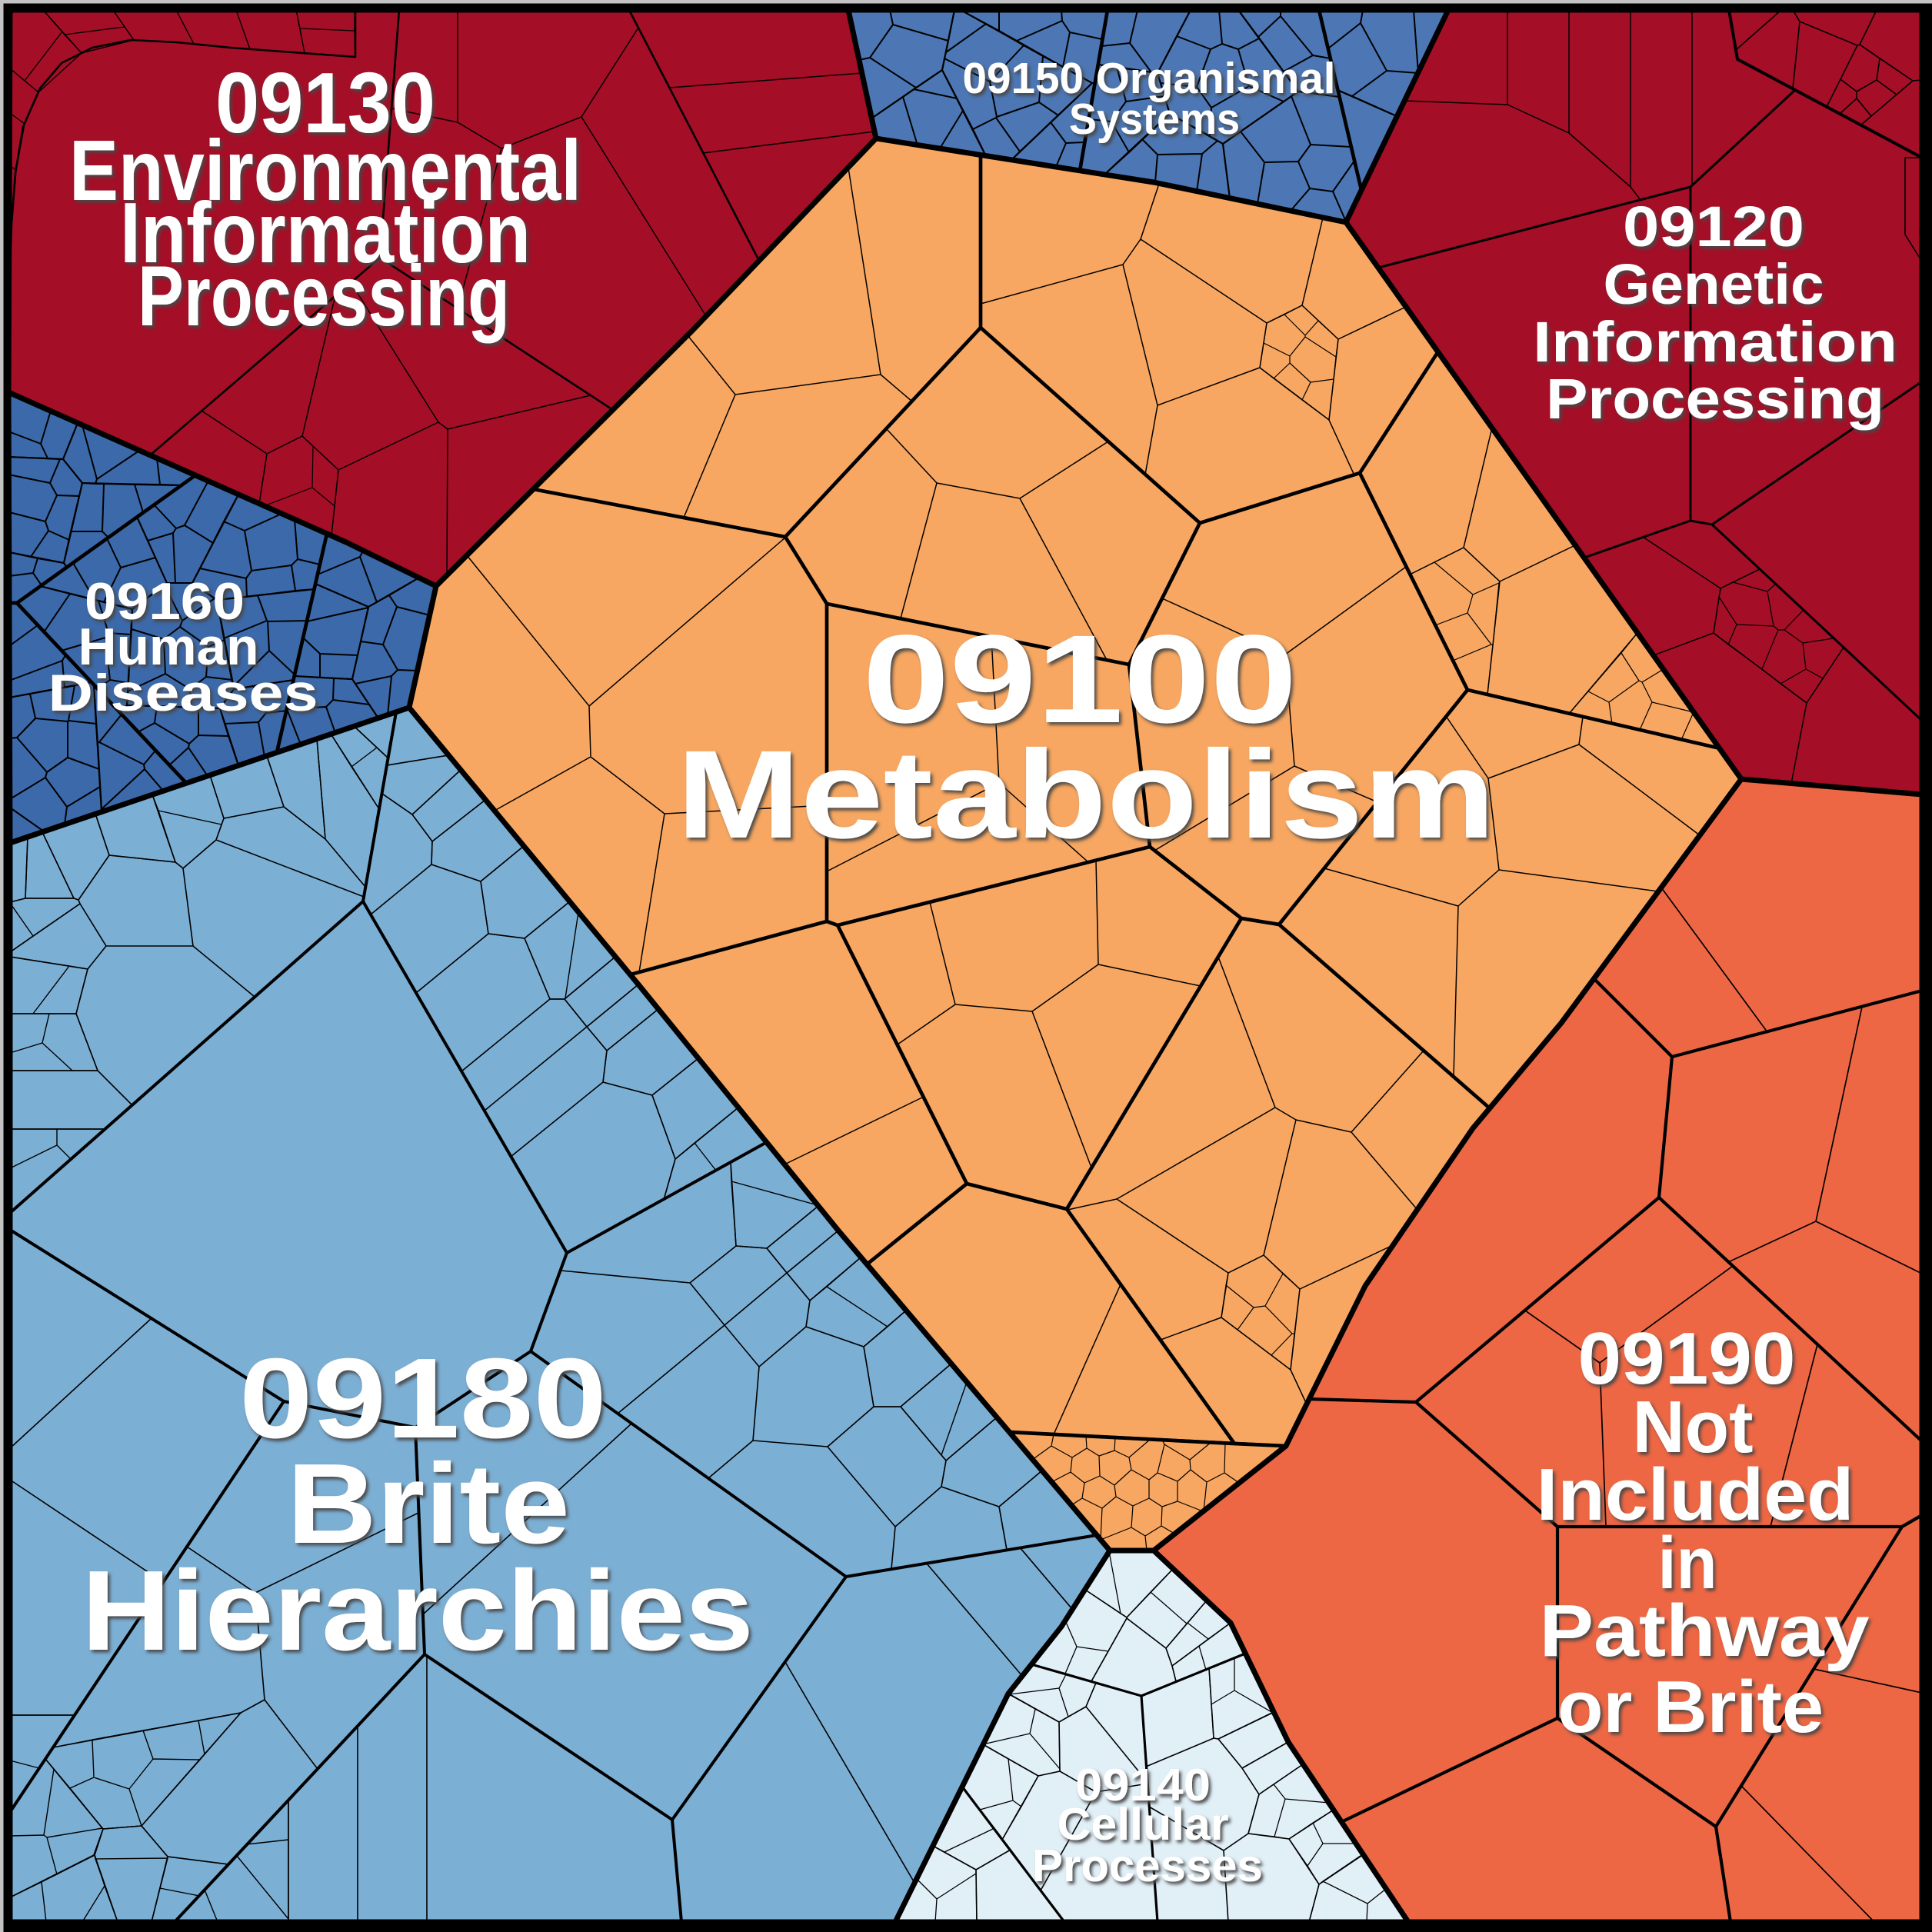 This screenshot has height=1932, width=1932. I want to click on svg-text: or Brite, so click(1690, 1707).